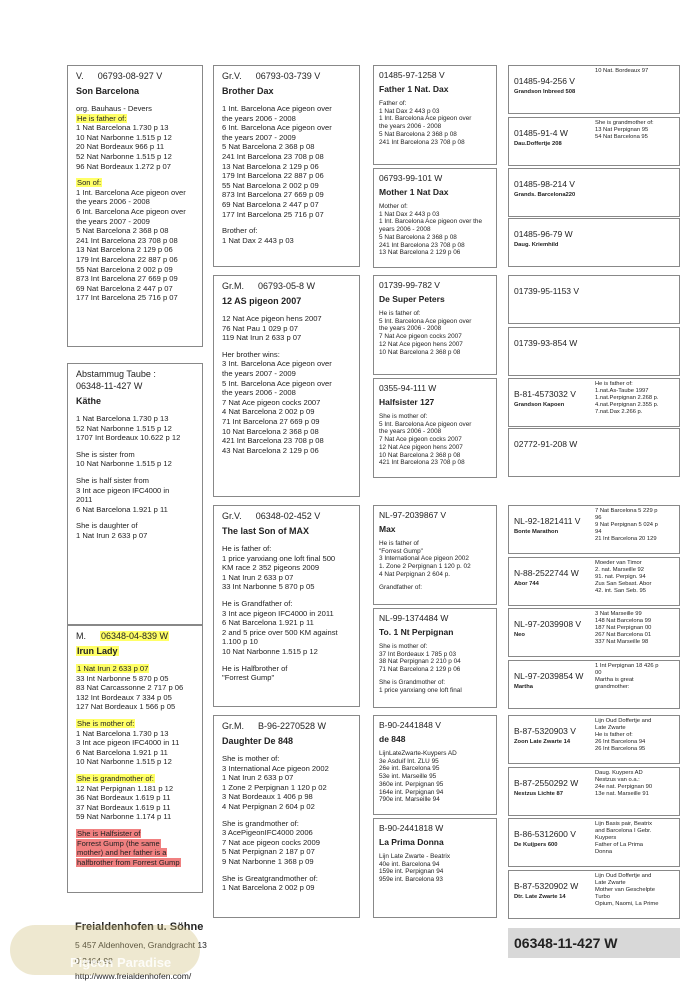 This screenshot has height=983, width=700. What do you see at coordinates (425, 119) in the screenshot?
I see `text-line: 1 Int. Barcelona Ace pigeon over` at bounding box center [425, 119].